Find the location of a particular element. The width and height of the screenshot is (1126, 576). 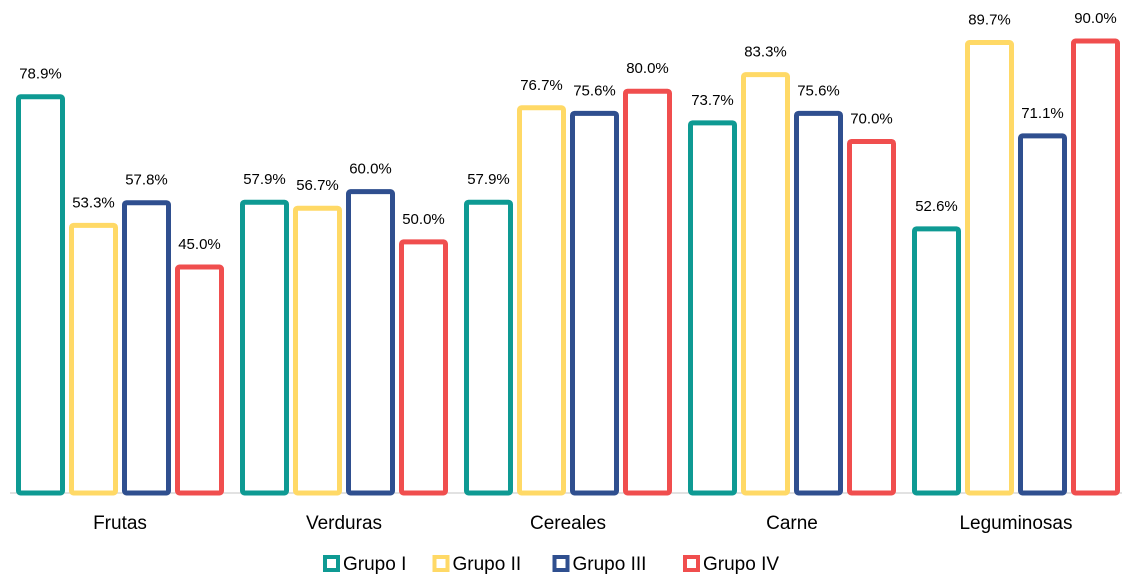

legend-label: Grupo II is located at coordinates (487, 564).